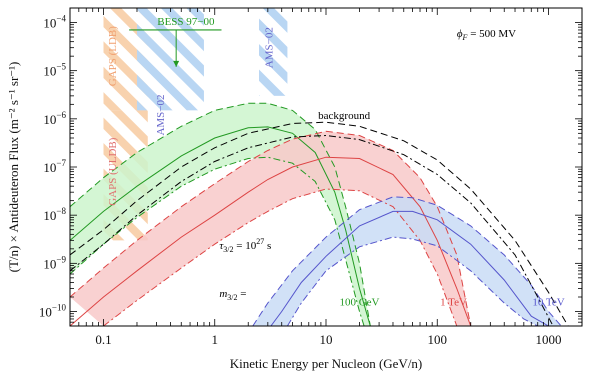 The width and height of the screenshot is (589, 376). What do you see at coordinates (161, 114) in the screenshot?
I see `ams-02-upper-label: AMS−02` at bounding box center [161, 114].